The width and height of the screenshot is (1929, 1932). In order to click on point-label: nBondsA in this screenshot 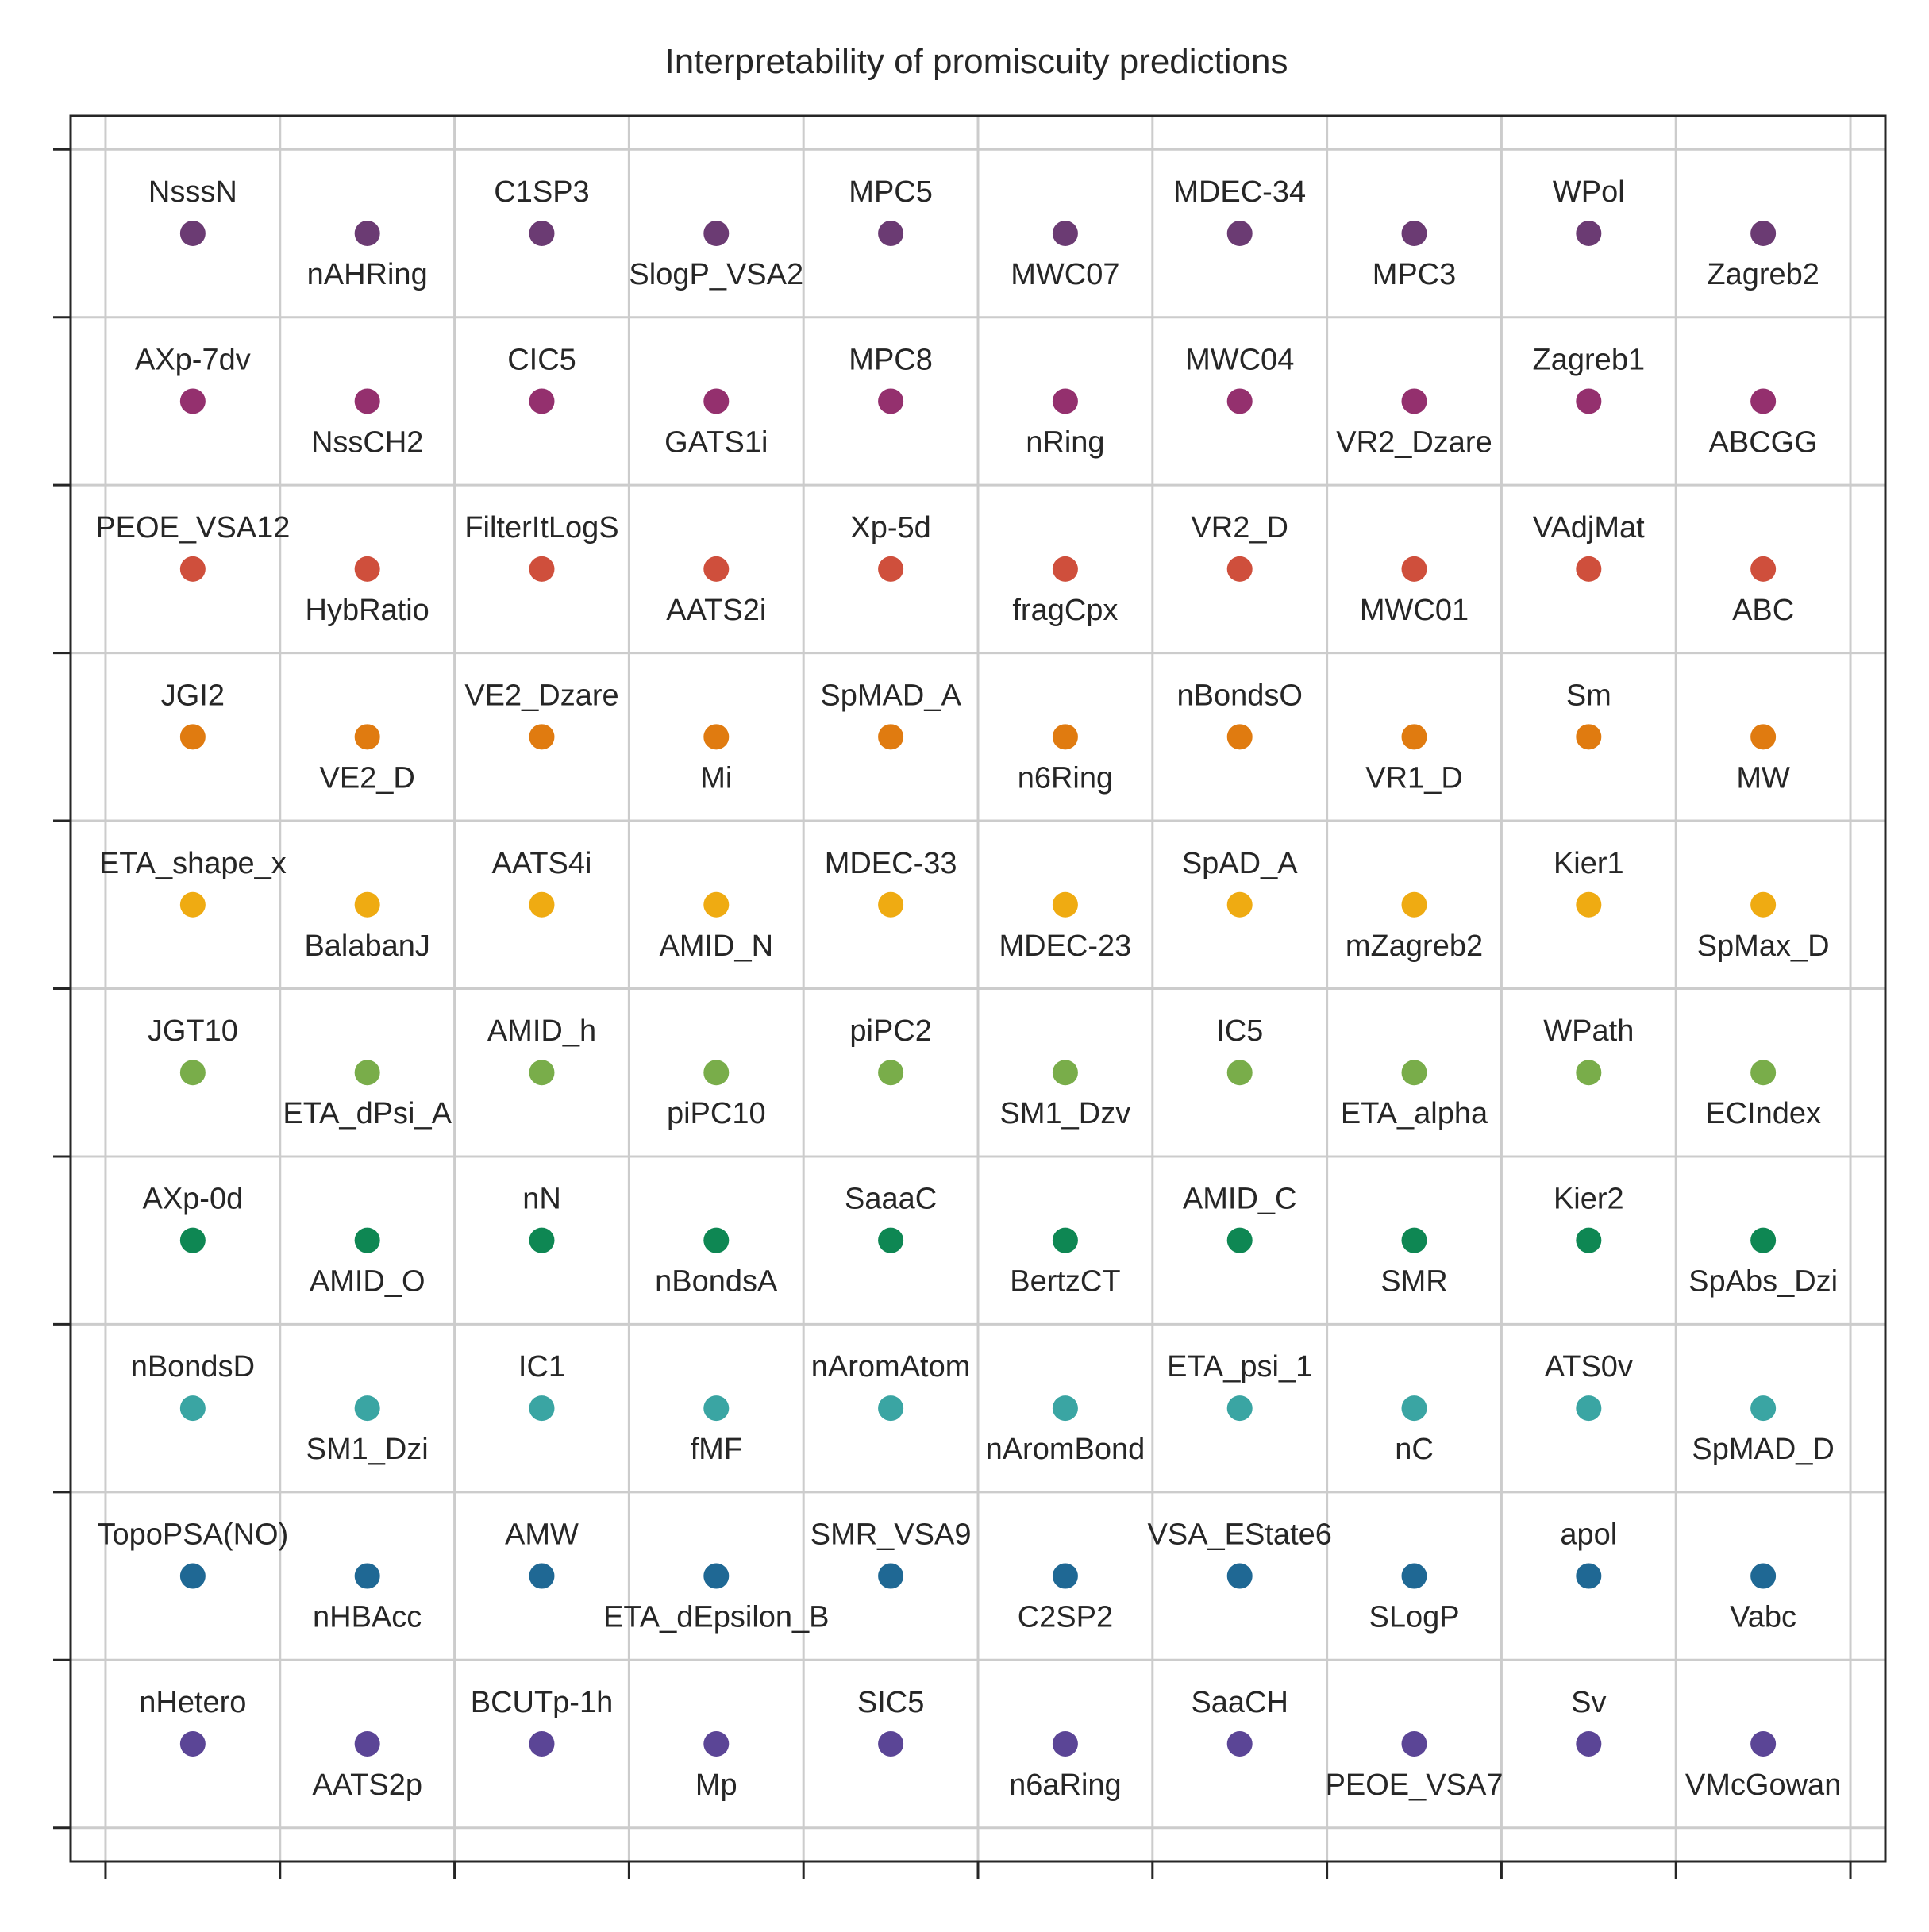, I will do `click(716, 1282)`.